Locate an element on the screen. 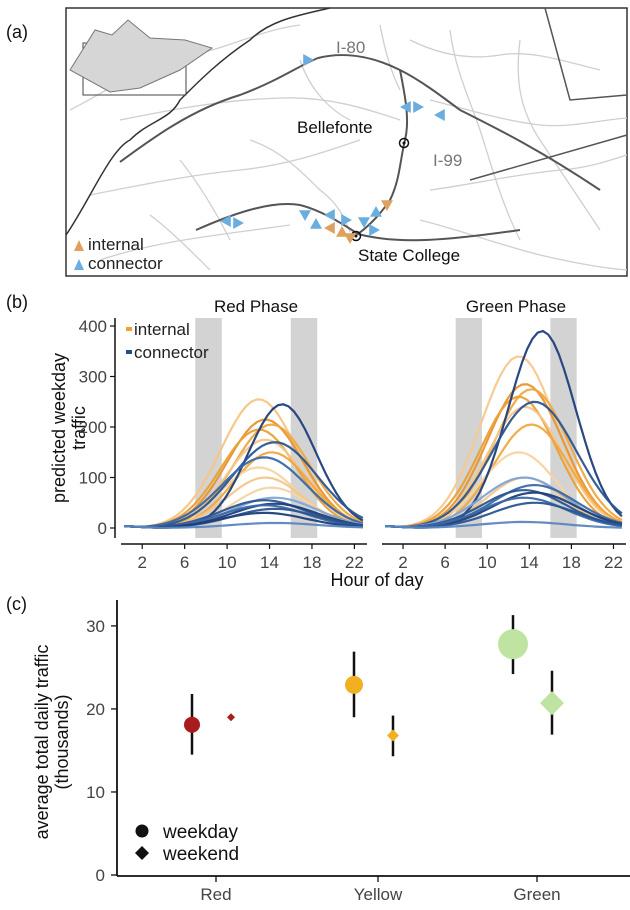  c-y-tick-label: 30 is located at coordinates (95, 626).